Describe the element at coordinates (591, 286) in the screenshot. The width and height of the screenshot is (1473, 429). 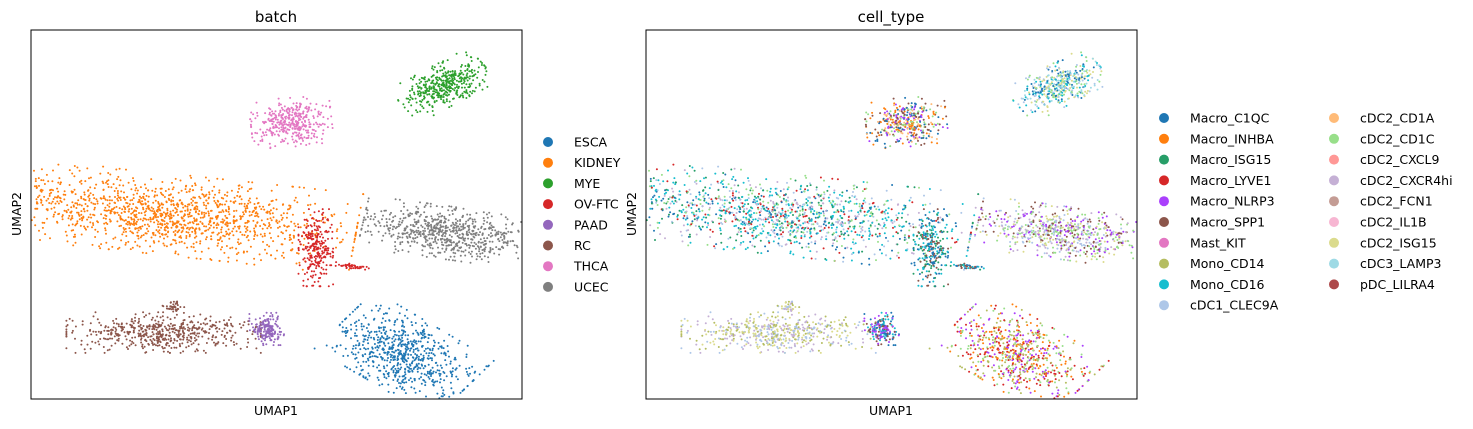
I see `legend-label: UCEC` at that location.